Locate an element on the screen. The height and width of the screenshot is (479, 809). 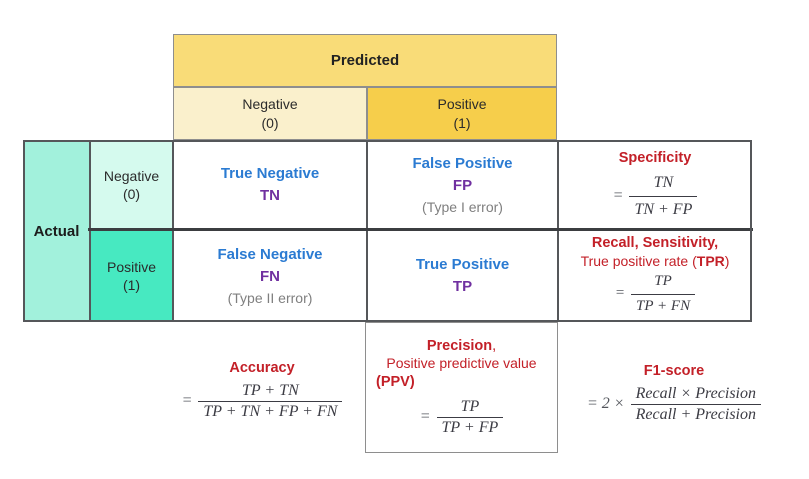
predicted-positive-sub: (1) is located at coordinates (462, 122).